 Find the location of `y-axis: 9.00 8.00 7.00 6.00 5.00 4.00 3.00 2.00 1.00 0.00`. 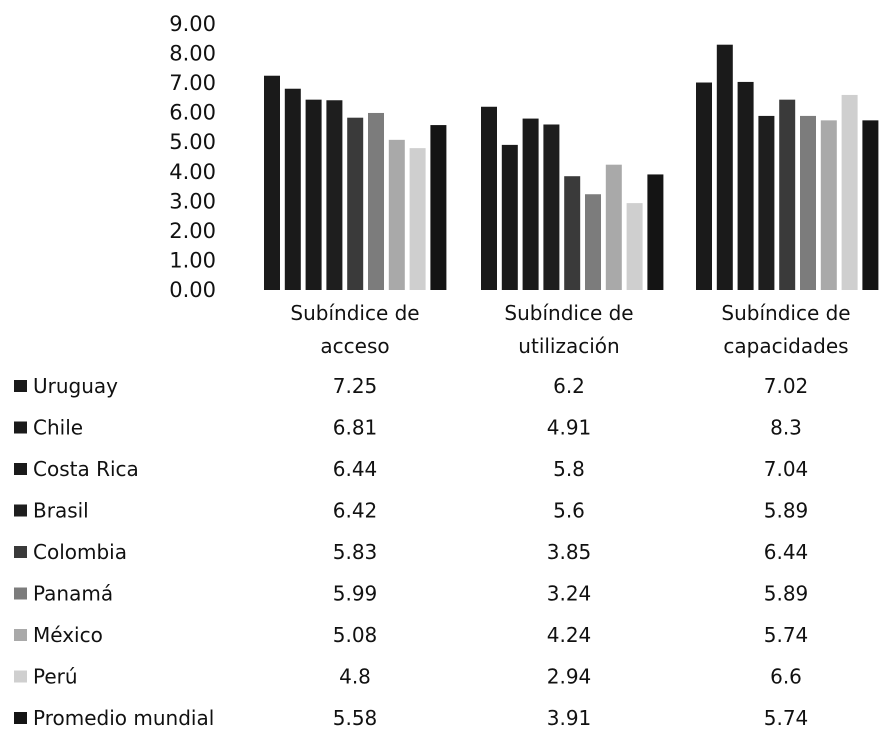

y-axis: 9.00 8.00 7.00 6.00 5.00 4.00 3.00 2.00 1.00 0.00 is located at coordinates (192, 157).